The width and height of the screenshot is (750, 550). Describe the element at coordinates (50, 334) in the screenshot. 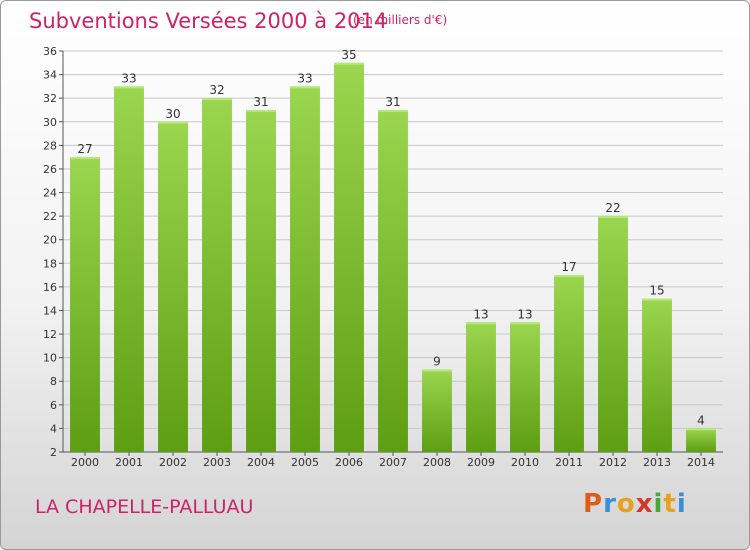

I see `y-tick-label: 12` at that location.